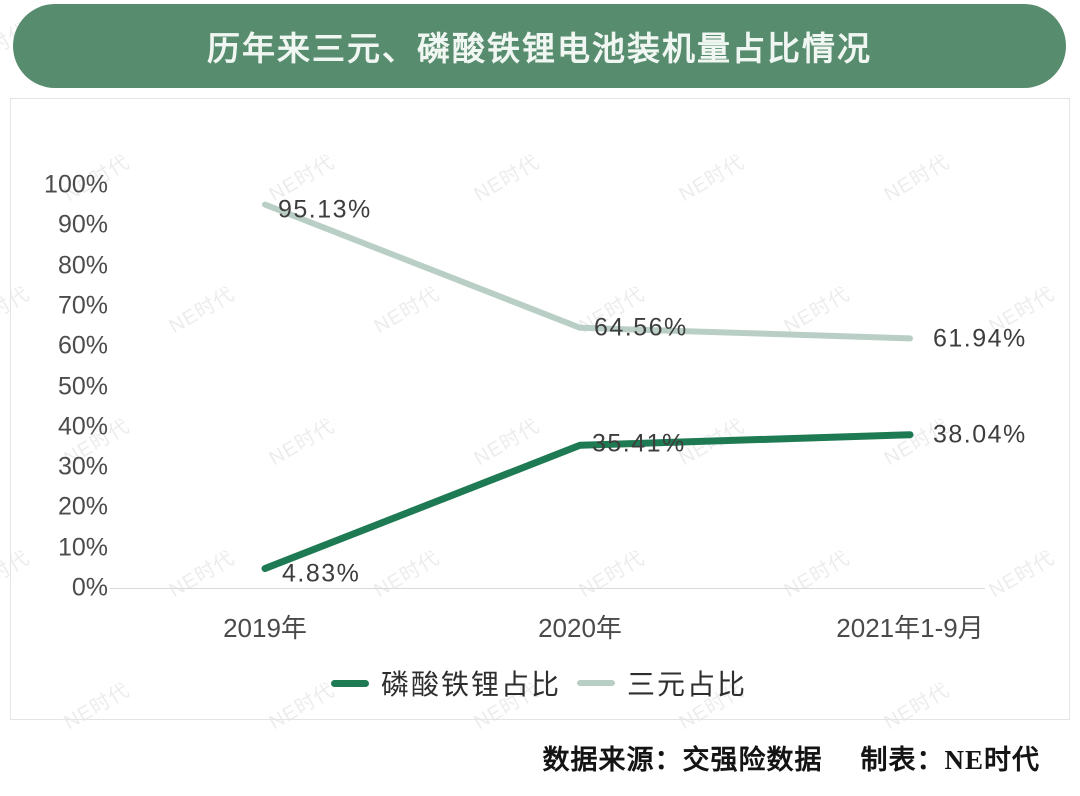  Describe the element at coordinates (82, 345) in the screenshot. I see `y-axis-tick: 60%` at that location.